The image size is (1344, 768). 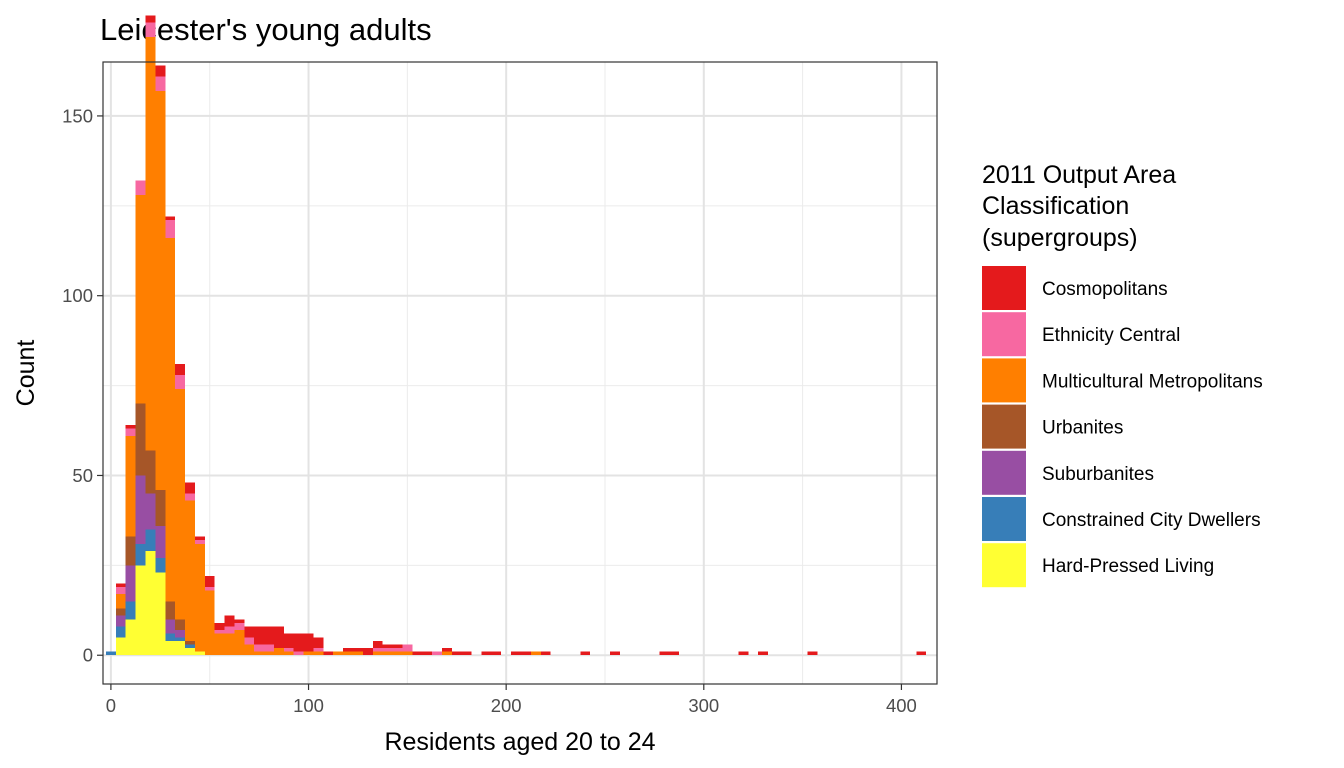 I want to click on y-tick-label: 150, so click(x=77, y=115).